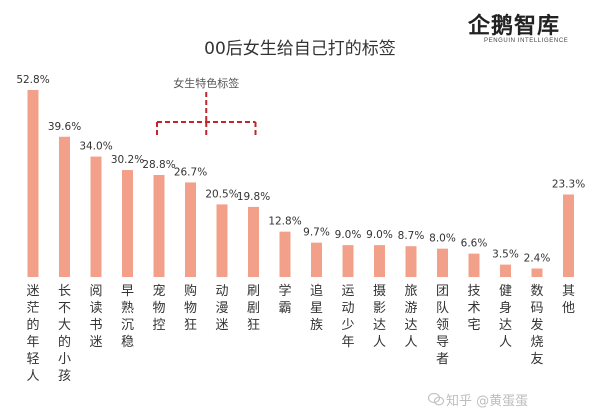  I want to click on tick-label: 其, so click(568, 291).